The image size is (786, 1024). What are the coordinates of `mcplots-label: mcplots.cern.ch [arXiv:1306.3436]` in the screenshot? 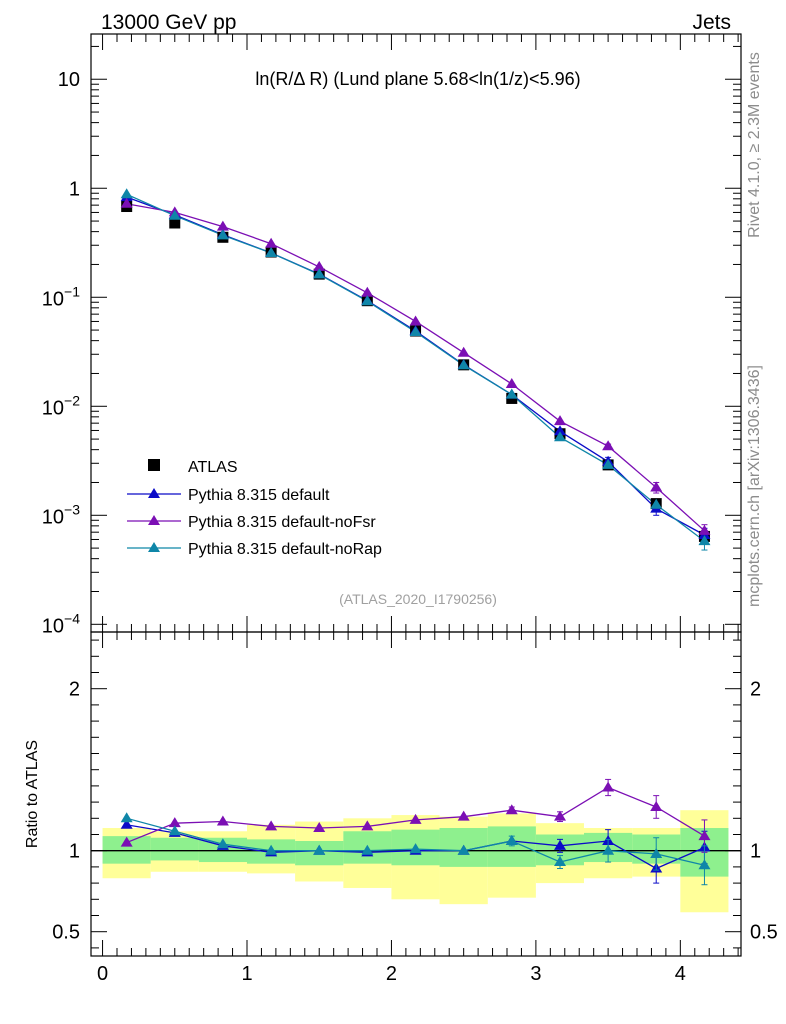 It's located at (754, 486).